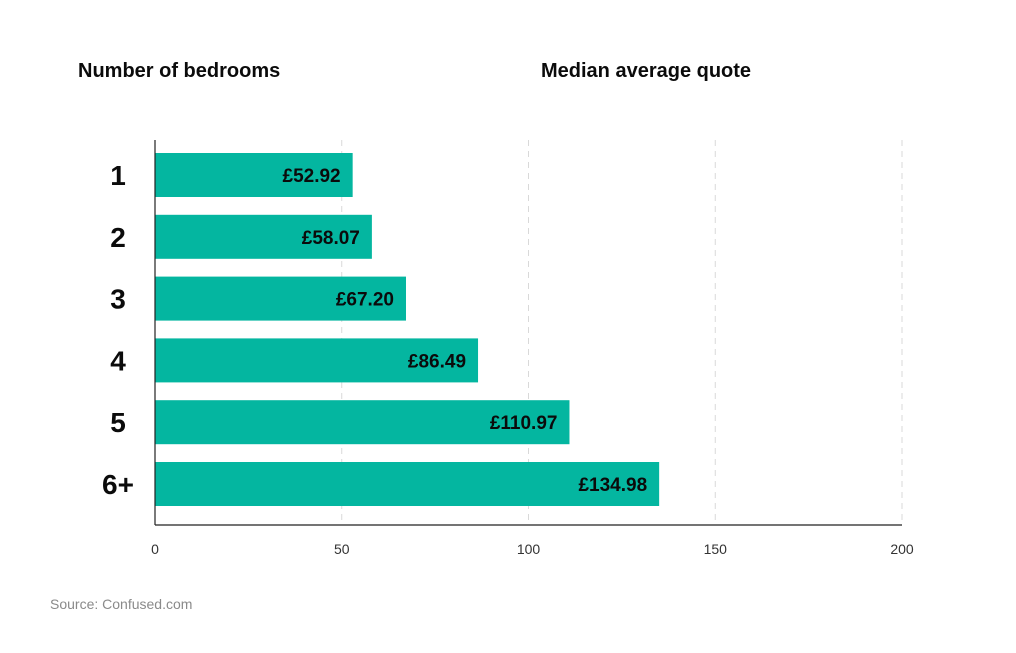 Image resolution: width=1016 pixels, height=653 pixels. Describe the element at coordinates (437, 361) in the screenshot. I see `bar-value-label: £86.49` at that location.